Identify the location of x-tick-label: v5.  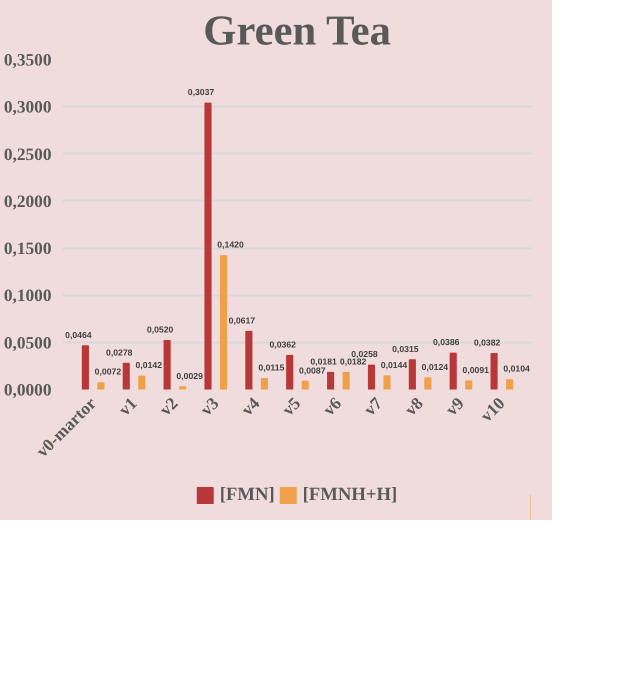
(291, 407).